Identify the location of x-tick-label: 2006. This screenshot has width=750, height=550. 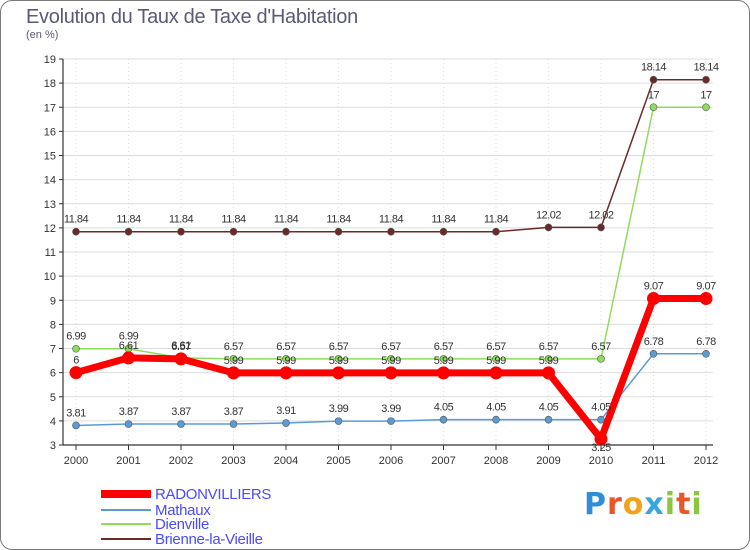
(391, 461).